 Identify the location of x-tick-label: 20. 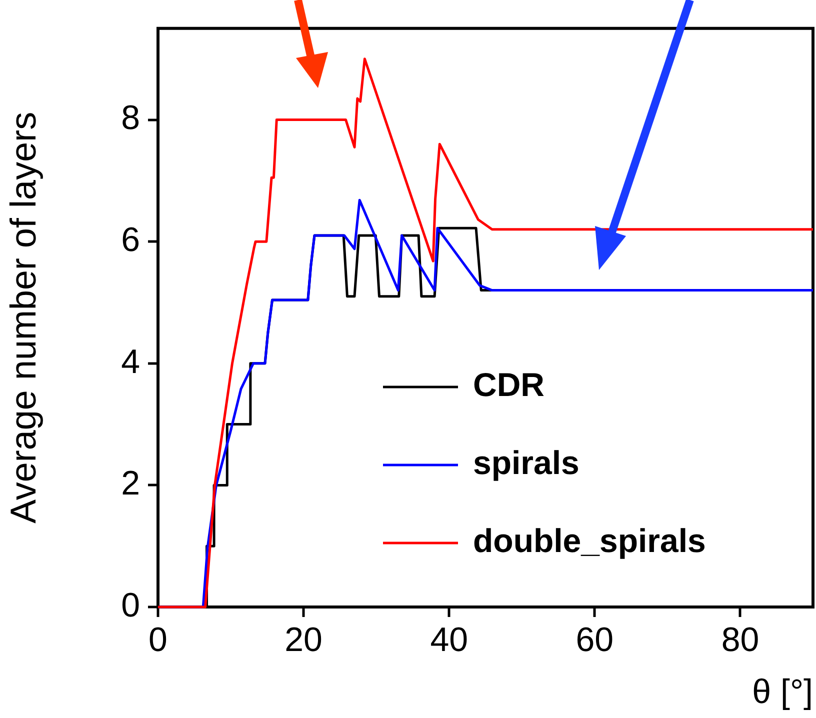
(303, 639).